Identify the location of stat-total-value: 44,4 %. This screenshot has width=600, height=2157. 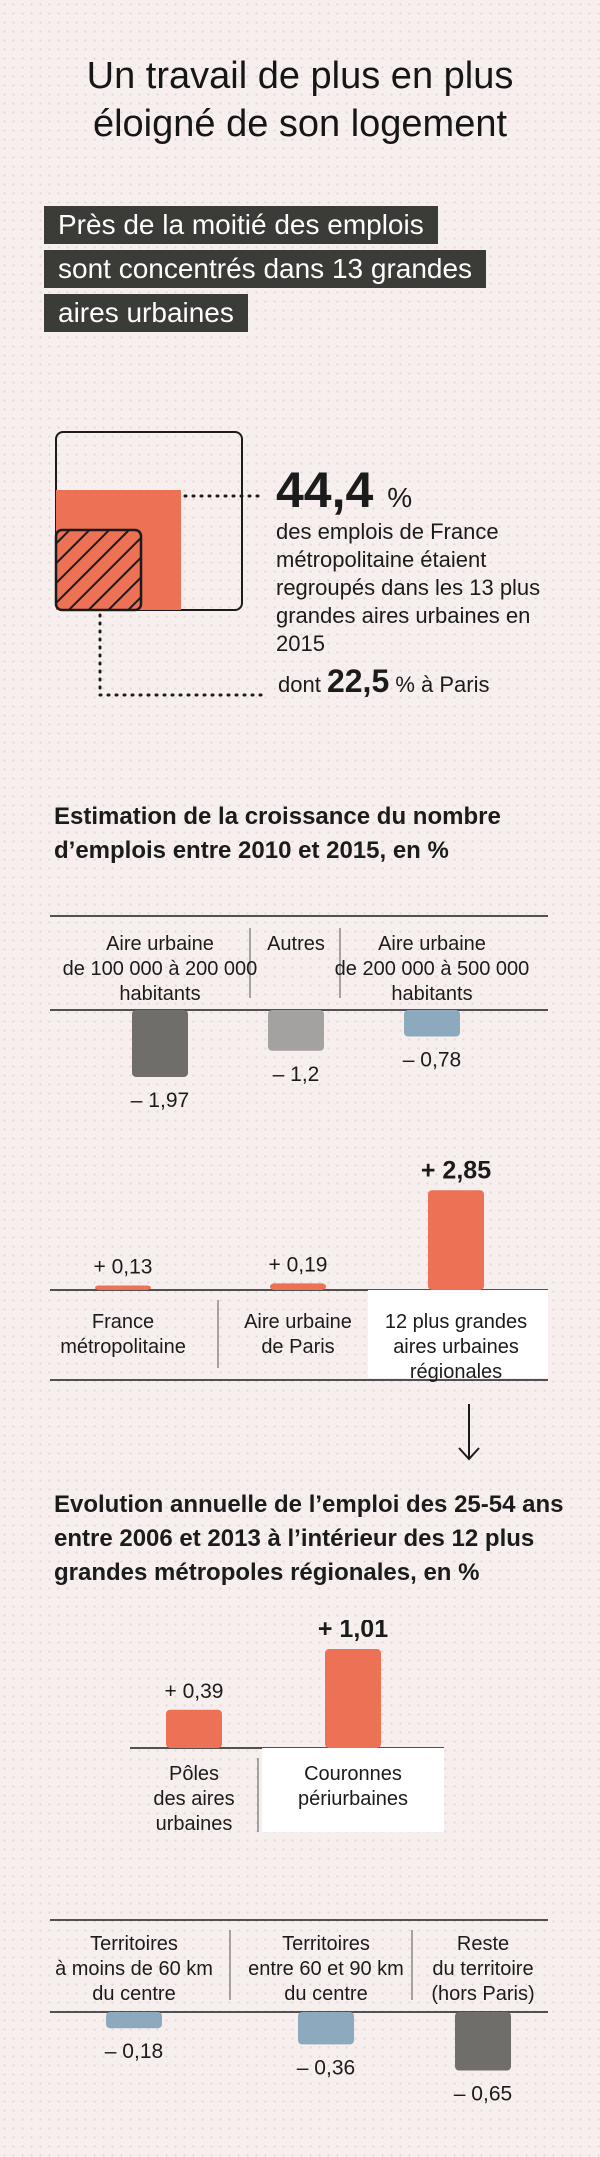
(344, 494).